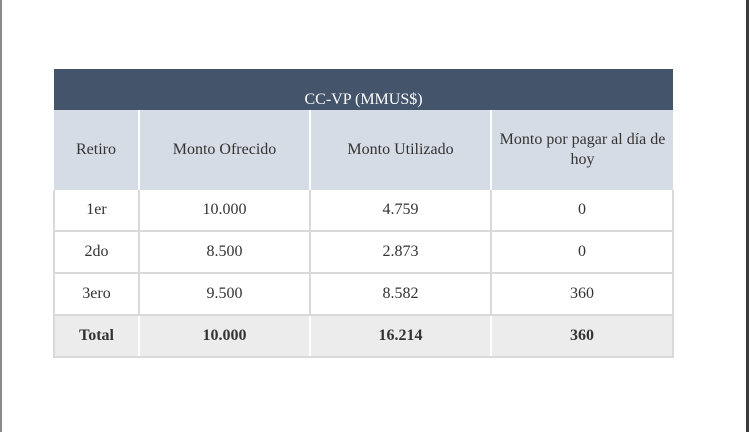 This screenshot has width=750, height=432. I want to click on total-monto-por-pagar: 360, so click(583, 336).